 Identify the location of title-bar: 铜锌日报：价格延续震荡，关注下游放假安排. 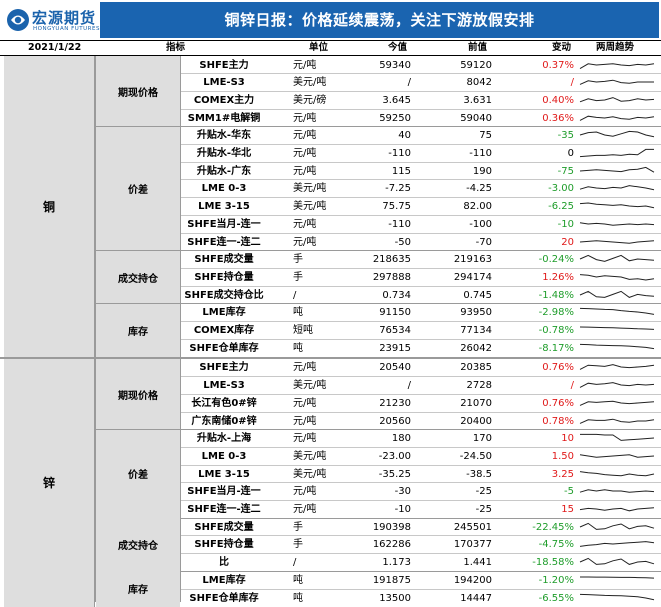
(379, 20).